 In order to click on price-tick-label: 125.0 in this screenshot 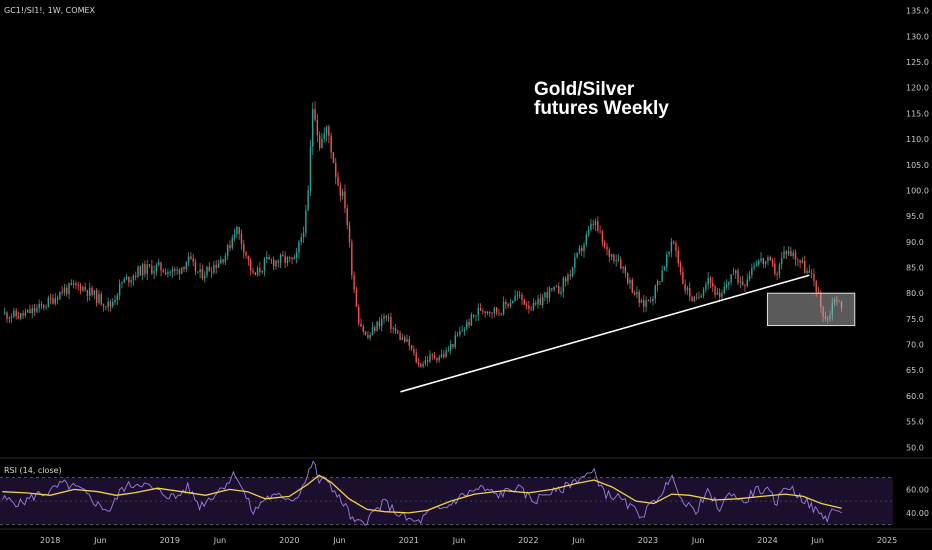, I will do `click(917, 62)`.